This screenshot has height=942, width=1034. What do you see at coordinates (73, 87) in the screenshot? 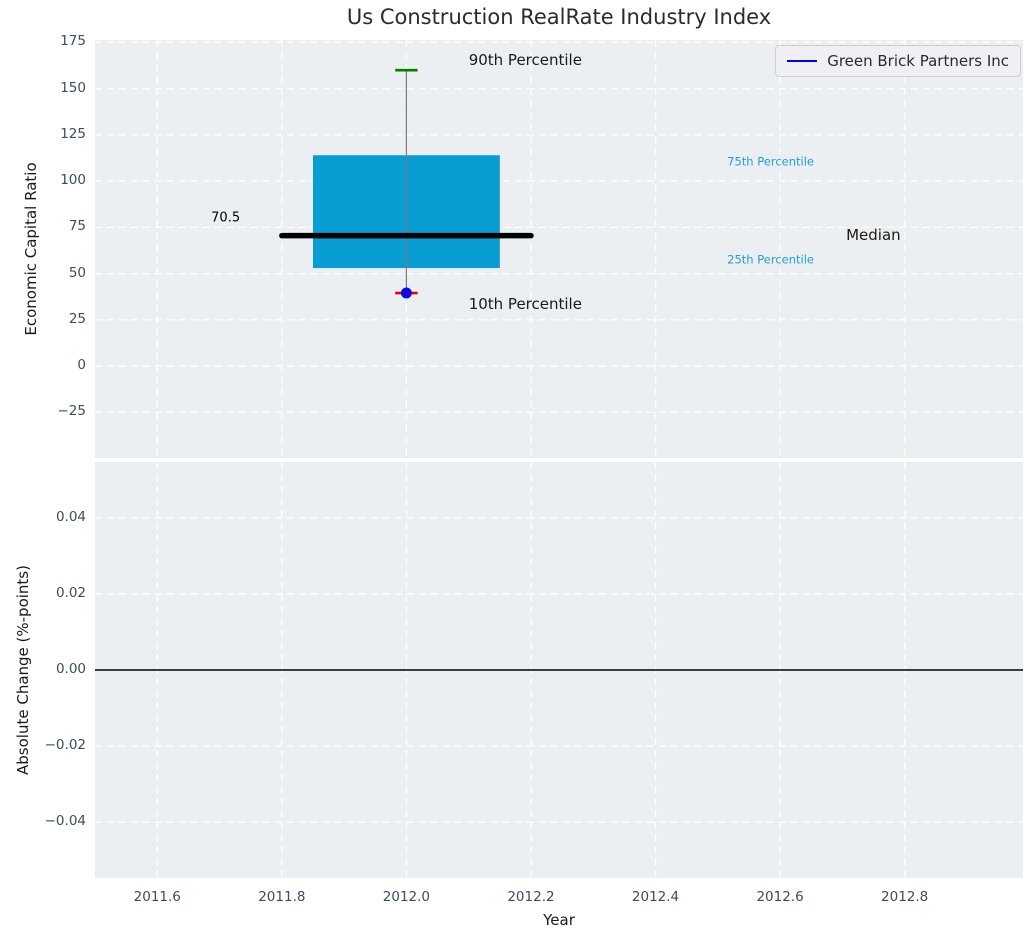
I see `top-y-tick-label: 150` at bounding box center [73, 87].